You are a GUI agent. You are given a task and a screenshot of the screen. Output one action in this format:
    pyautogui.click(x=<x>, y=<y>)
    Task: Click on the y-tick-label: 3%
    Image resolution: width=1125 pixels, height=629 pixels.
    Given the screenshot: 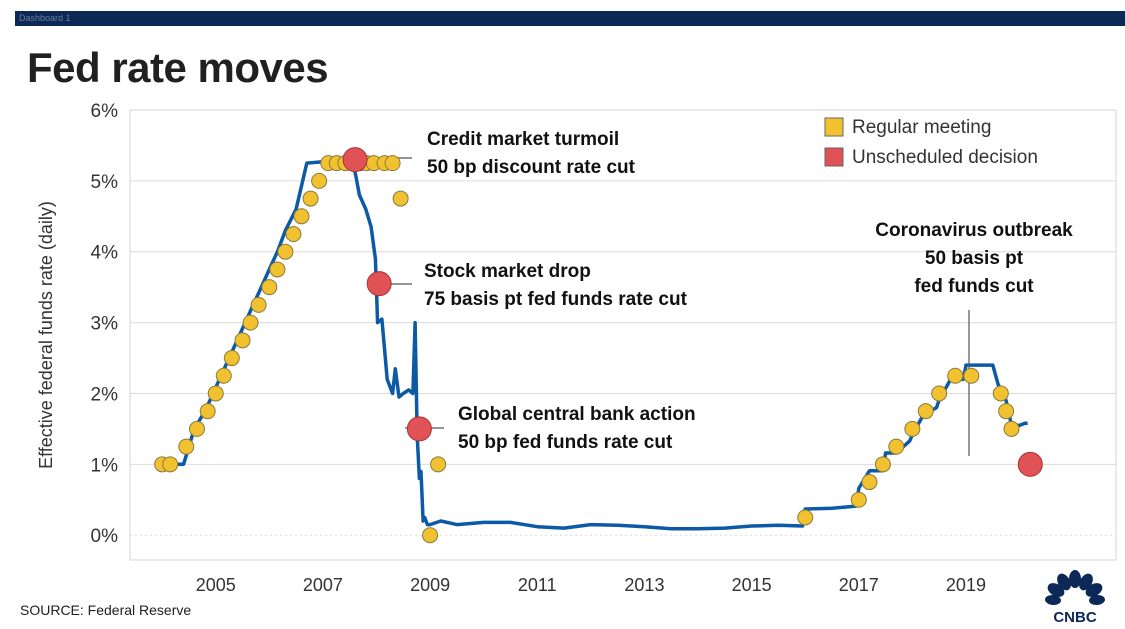 What is the action you would take?
    pyautogui.click(x=105, y=324)
    